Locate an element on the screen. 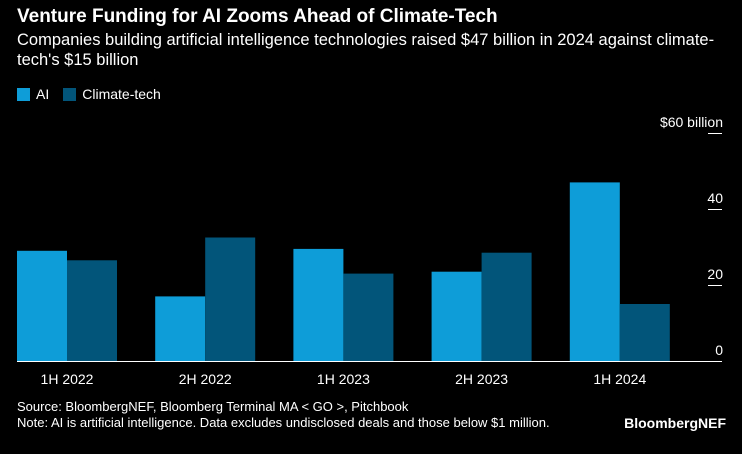 The image size is (742, 454). x-tick-label: 1H 2024 is located at coordinates (619, 379).